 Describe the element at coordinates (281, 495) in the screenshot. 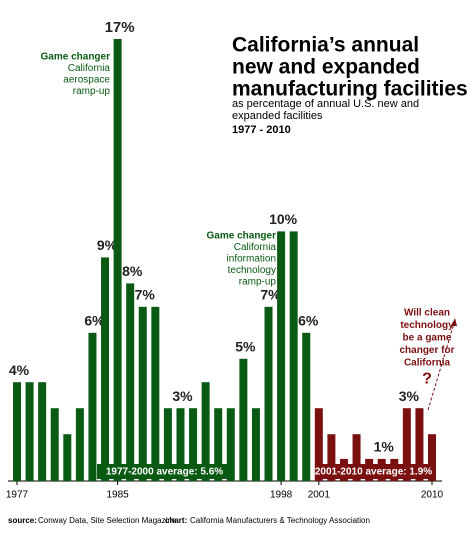

I see `x-tick-label: 1998` at that location.